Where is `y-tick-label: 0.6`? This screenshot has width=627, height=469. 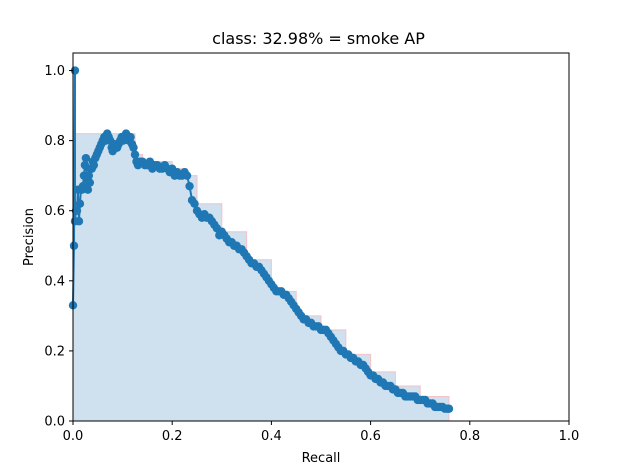
y-tick-label: 0.6 is located at coordinates (54, 211).